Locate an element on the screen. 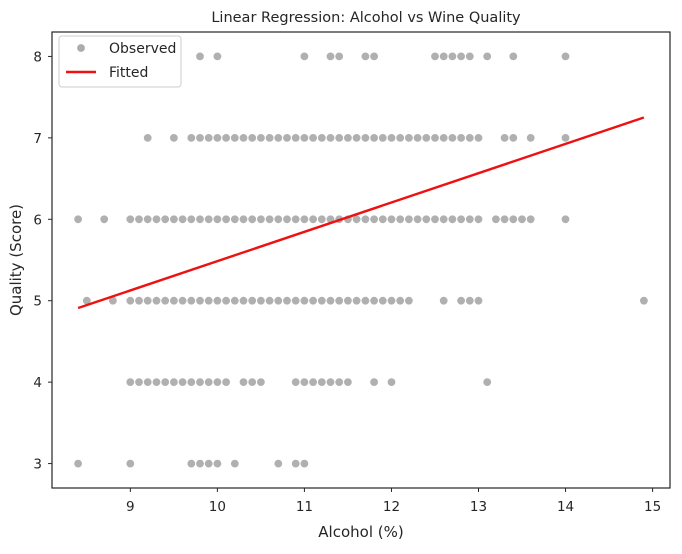  y-axis-label: Quality (Score) is located at coordinates (16, 260).